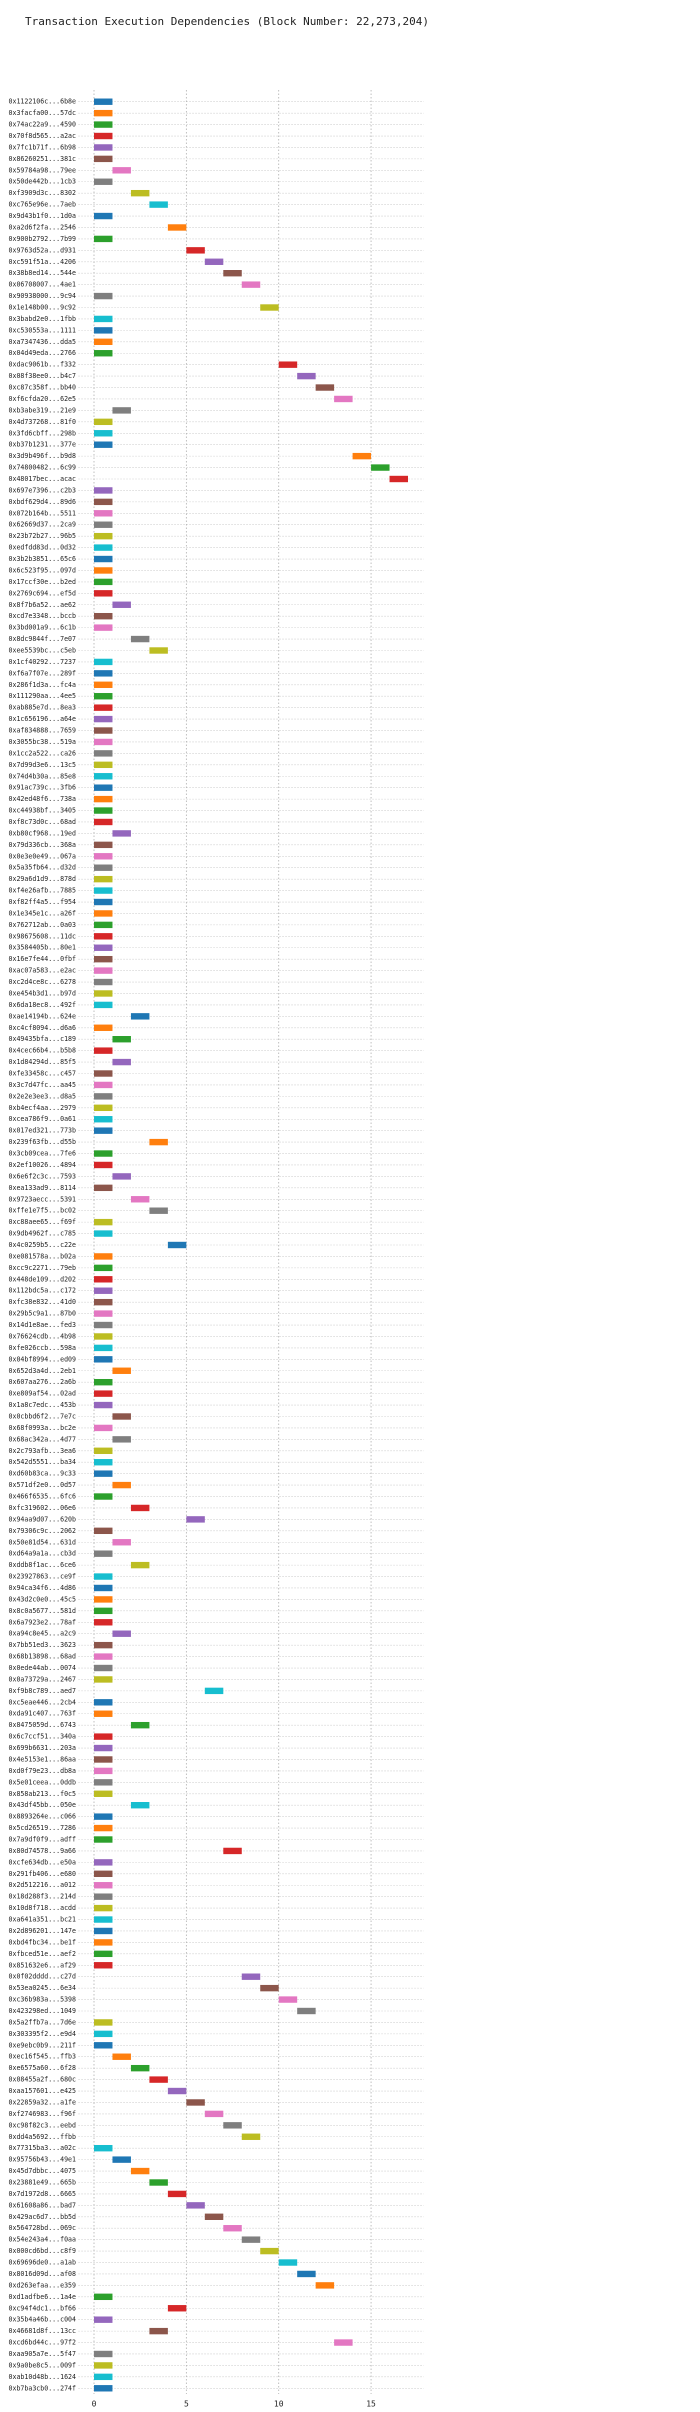 This screenshot has height=2412, width=700. What do you see at coordinates (43, 1542) in the screenshot?
I see `y-tick-label: 0x50e81d54...631d` at bounding box center [43, 1542].